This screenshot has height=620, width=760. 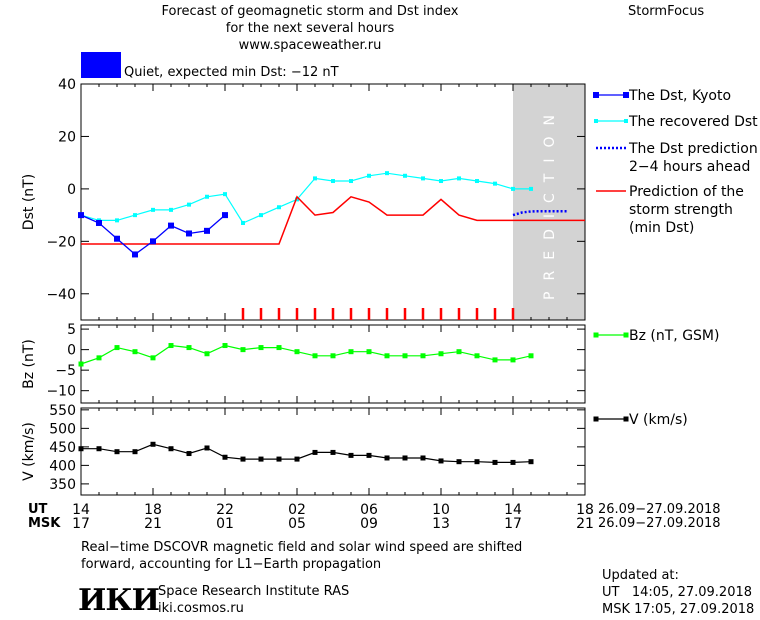 What do you see at coordinates (71, 330) in the screenshot?
I see `y-tick-label: 5` at bounding box center [71, 330].